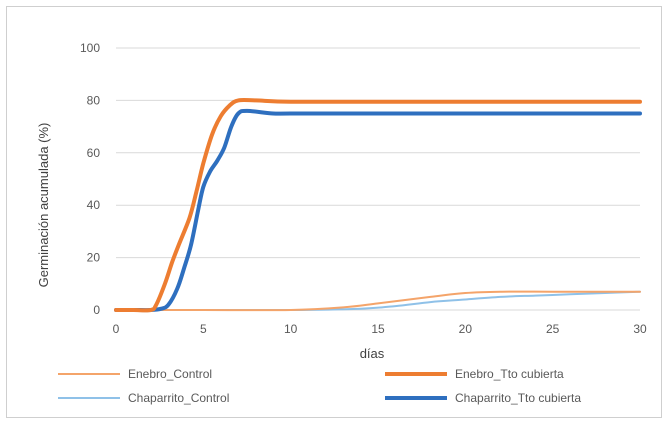 The width and height of the screenshot is (670, 426). What do you see at coordinates (509, 374) in the screenshot?
I see `legend-label: Enebro_Tto cubierta` at bounding box center [509, 374].